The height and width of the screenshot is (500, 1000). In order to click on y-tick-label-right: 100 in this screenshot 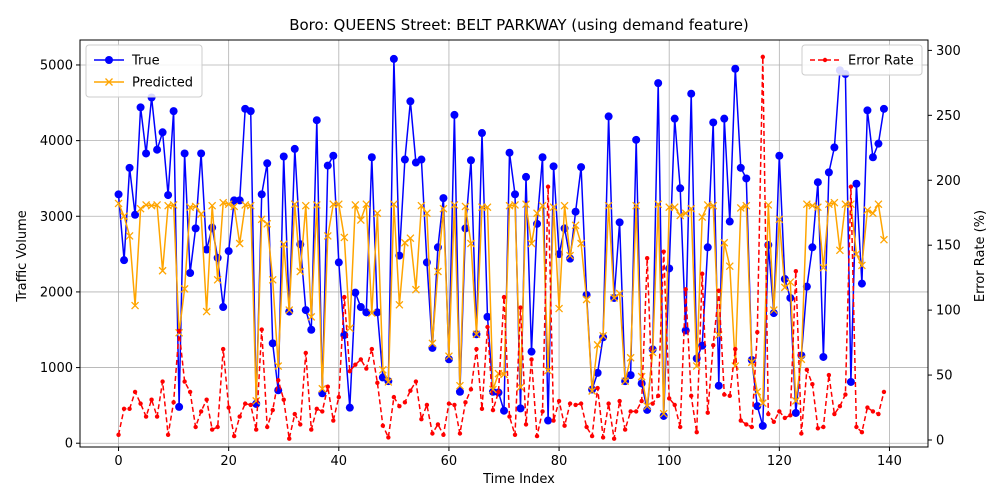, I will do `click(948, 311)`.